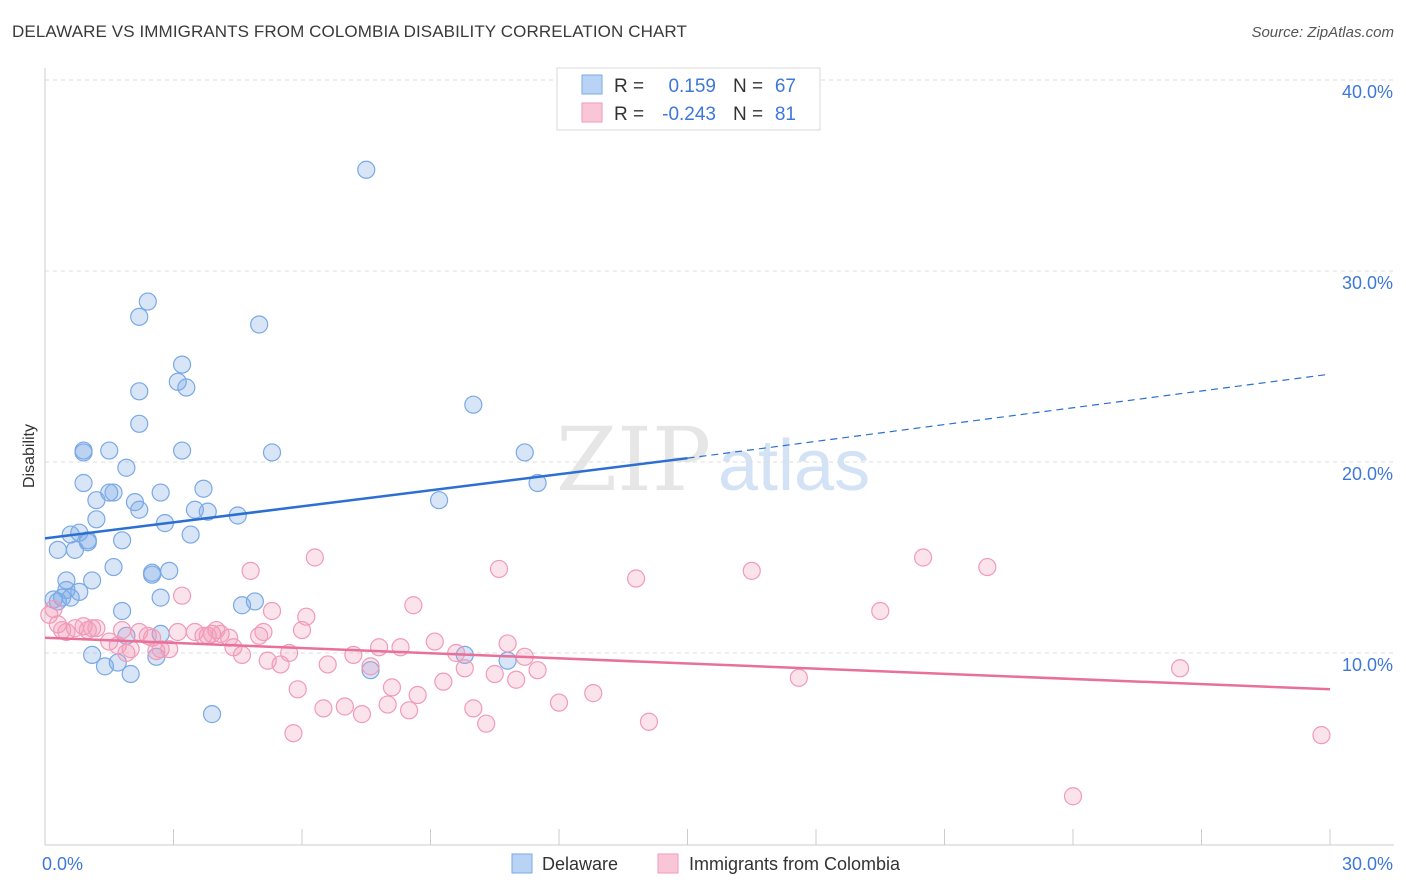 Image resolution: width=1406 pixels, height=892 pixels. Describe the element at coordinates (668, 863) in the screenshot. I see `legend-swatch-colombia` at that location.